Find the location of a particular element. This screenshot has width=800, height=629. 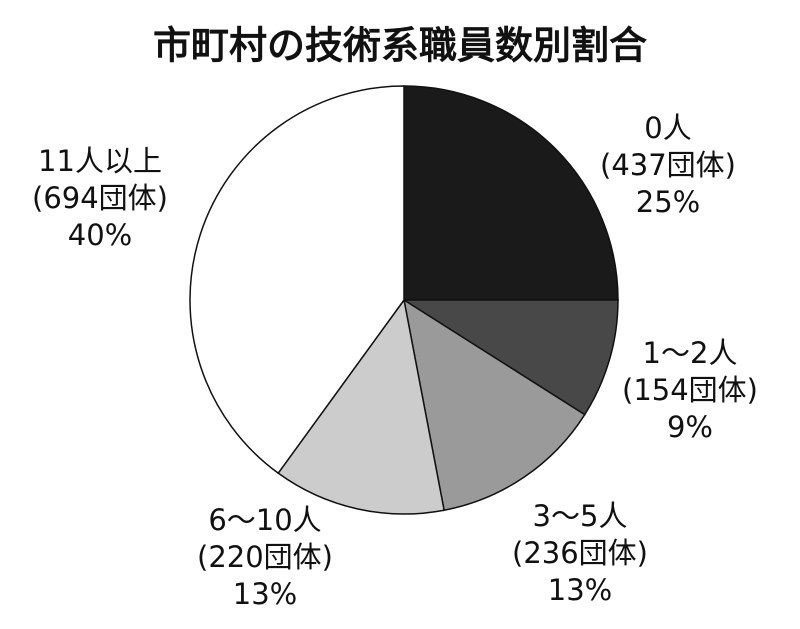

slice-category: 0人 is located at coordinates (667, 128).